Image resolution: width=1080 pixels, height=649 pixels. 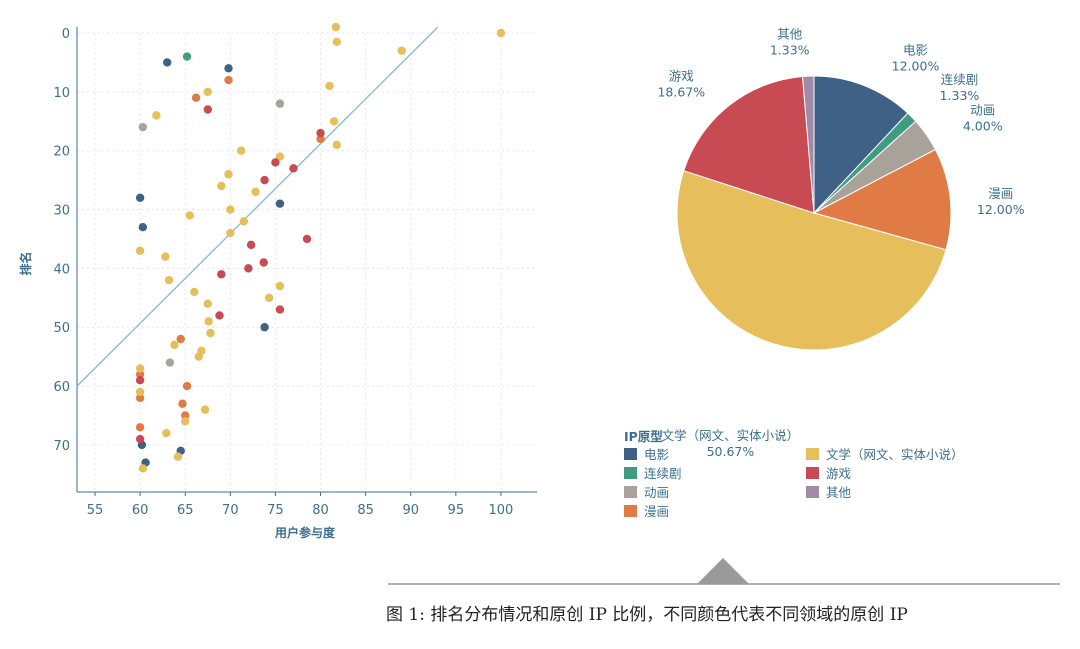 I want to click on x-tick-label: 65, so click(x=185, y=510).